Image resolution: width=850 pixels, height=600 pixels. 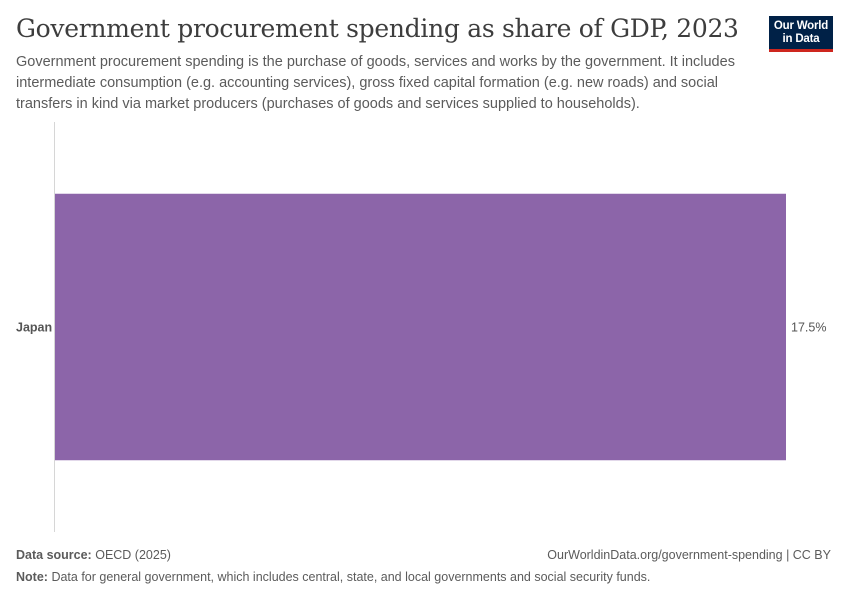 What do you see at coordinates (808, 328) in the screenshot?
I see `value-label: 17.5%` at bounding box center [808, 328].